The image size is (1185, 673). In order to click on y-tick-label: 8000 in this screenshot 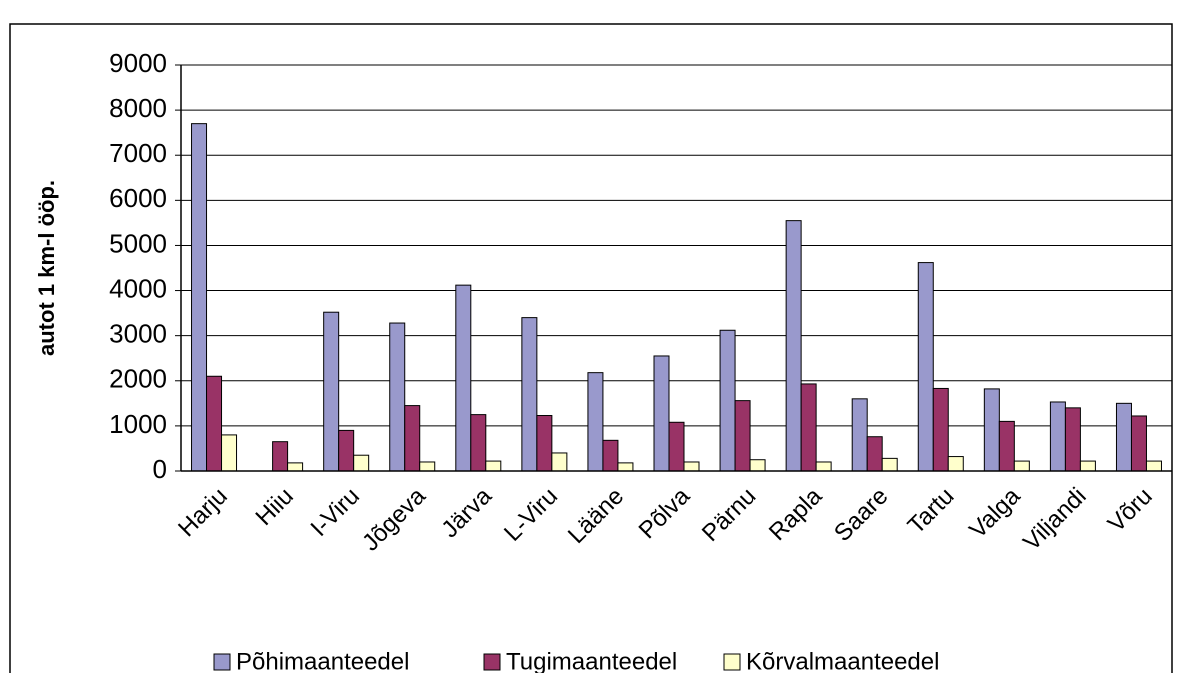, I will do `click(138, 108)`.